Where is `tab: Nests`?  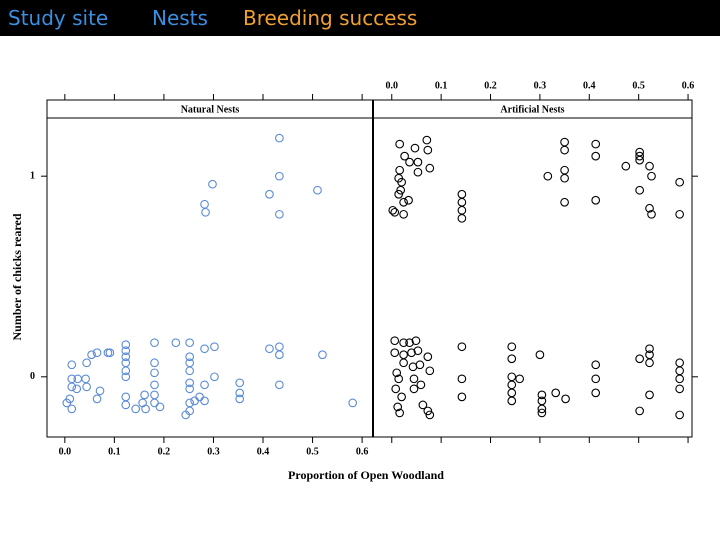 tab: Nests is located at coordinates (180, 18).